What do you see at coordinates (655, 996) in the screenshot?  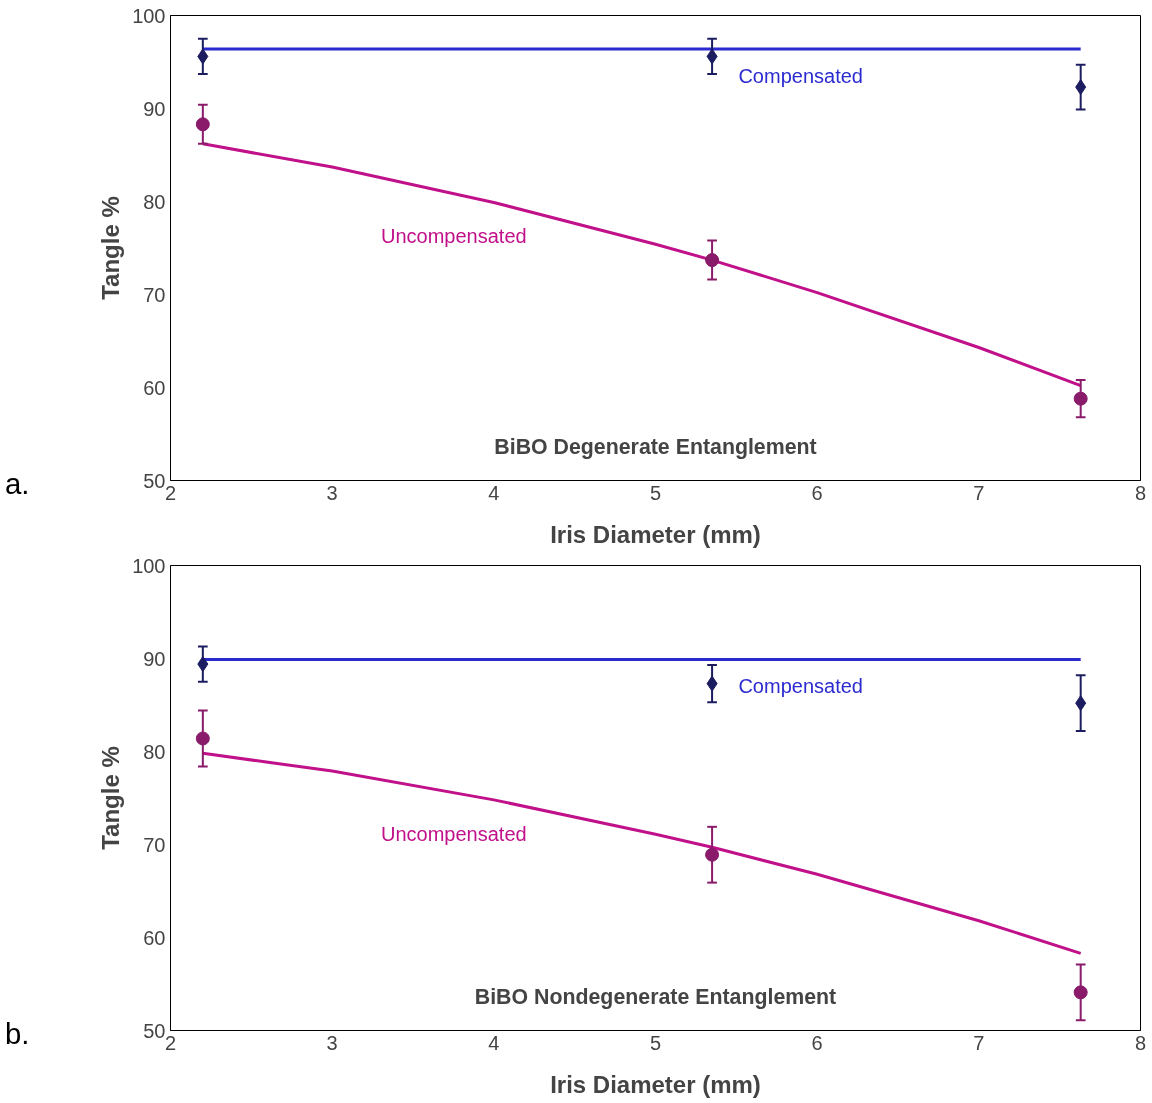 I see `annotation: BiBO Nondegenerate Entanglement` at bounding box center [655, 996].